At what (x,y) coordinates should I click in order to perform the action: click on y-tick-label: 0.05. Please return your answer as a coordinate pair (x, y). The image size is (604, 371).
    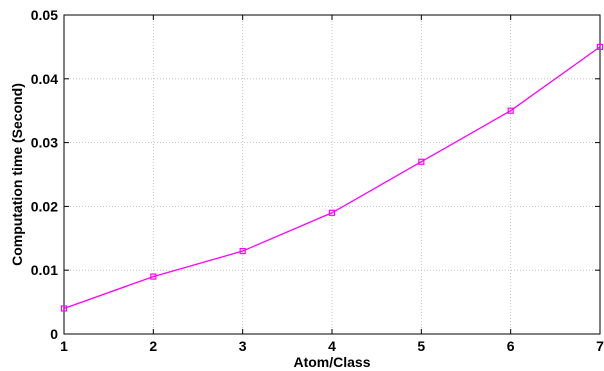
    Looking at the image, I should click on (44, 15).